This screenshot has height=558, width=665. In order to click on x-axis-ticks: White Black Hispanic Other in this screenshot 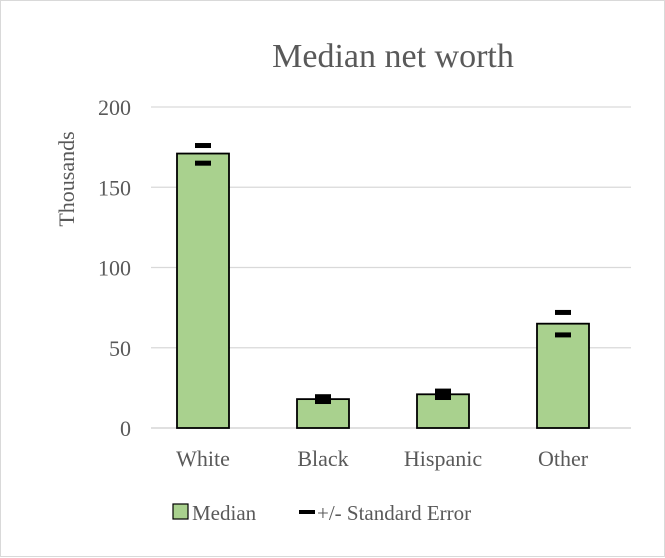, I will do `click(382, 458)`.